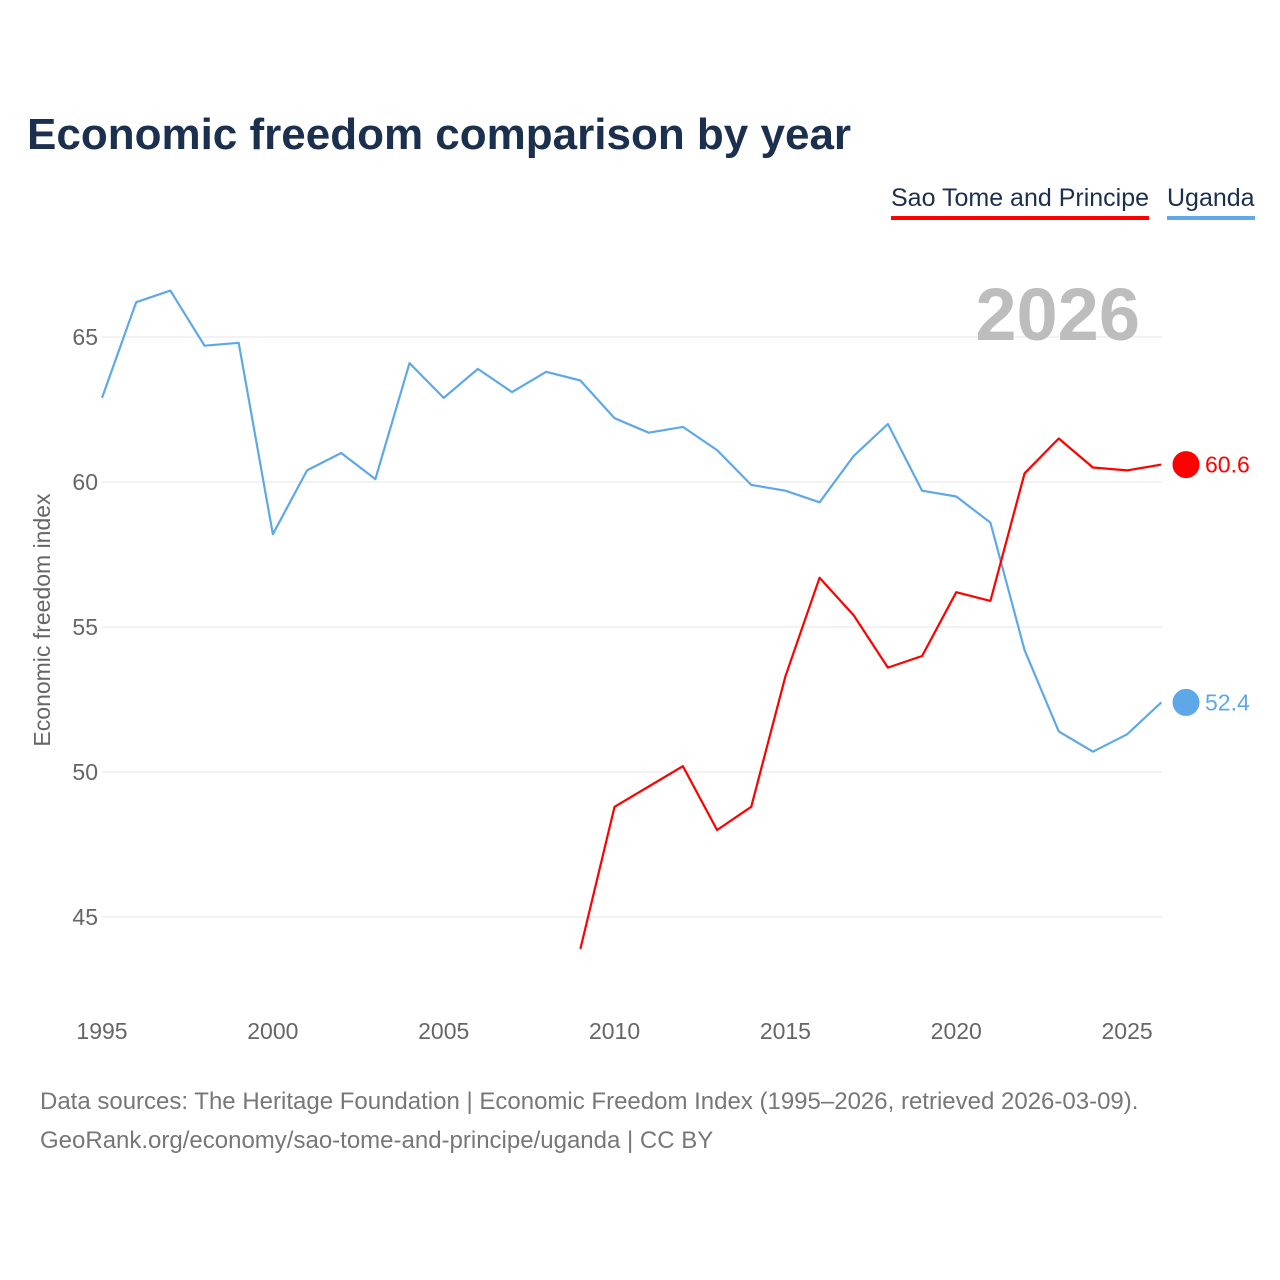  Describe the element at coordinates (614, 1031) in the screenshot. I see `x-tick-label: 2010` at that location.